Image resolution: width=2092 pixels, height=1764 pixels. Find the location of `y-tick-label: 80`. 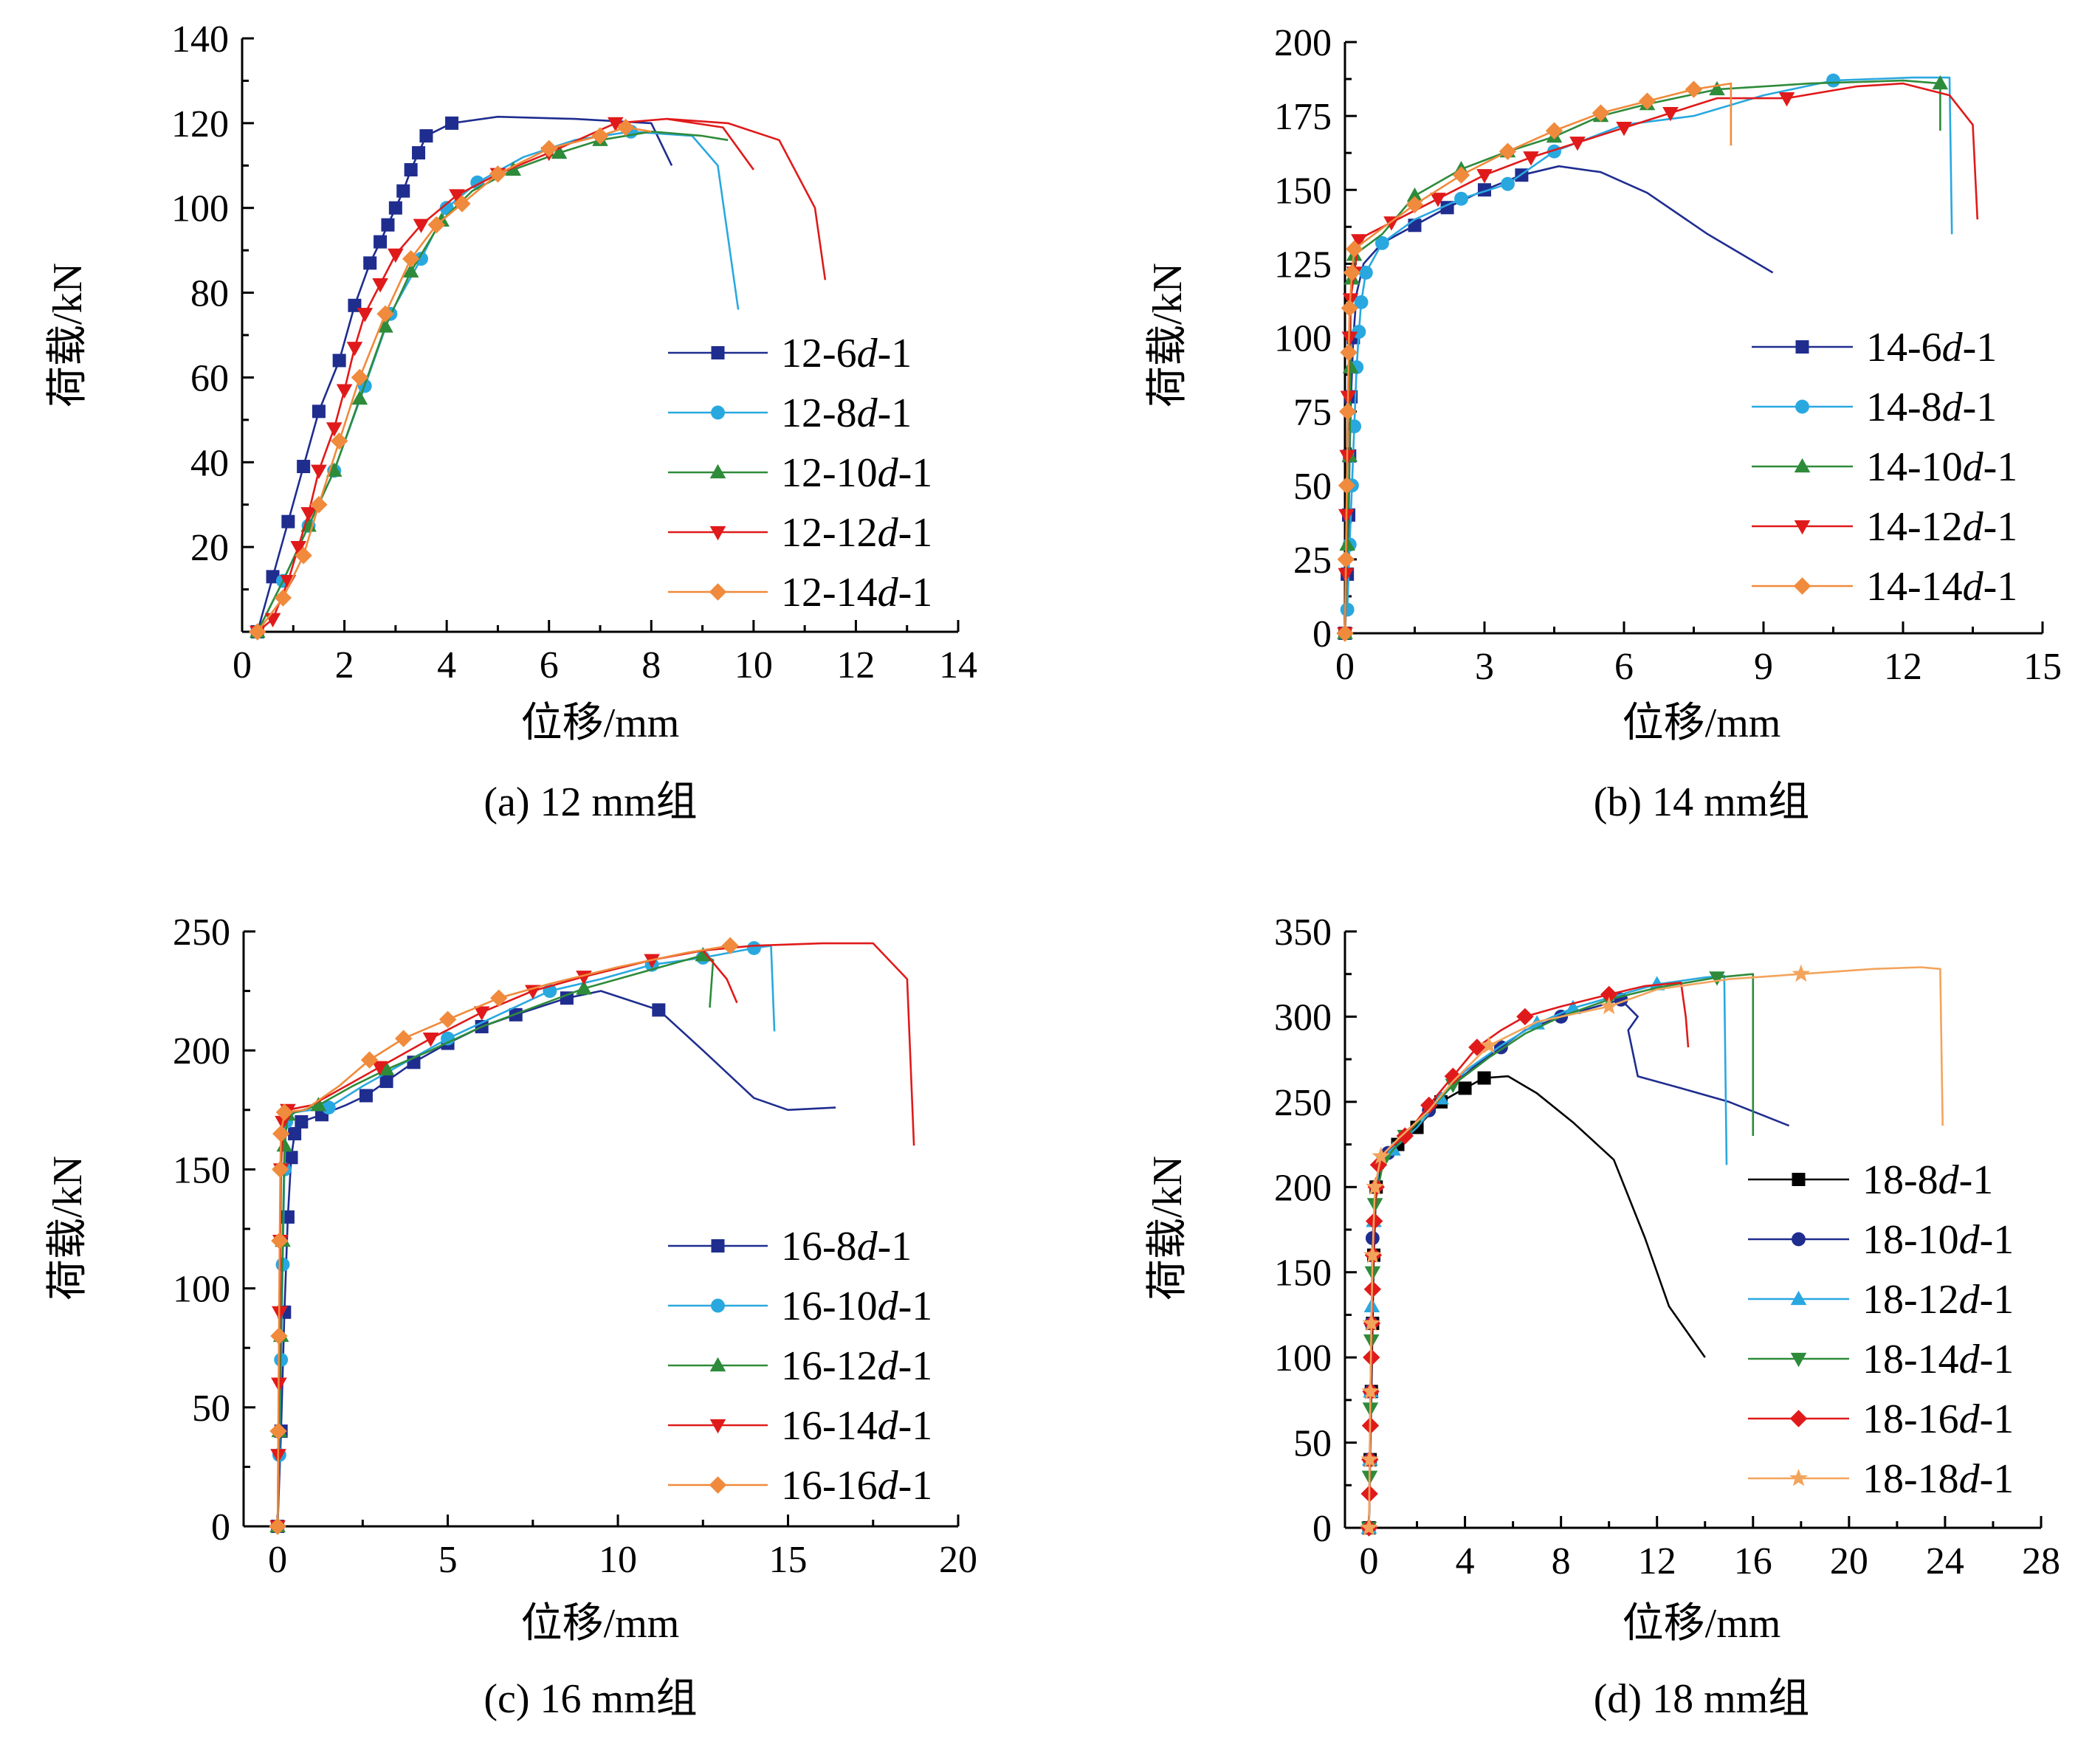

y-tick-label: 80 is located at coordinates (210, 294).